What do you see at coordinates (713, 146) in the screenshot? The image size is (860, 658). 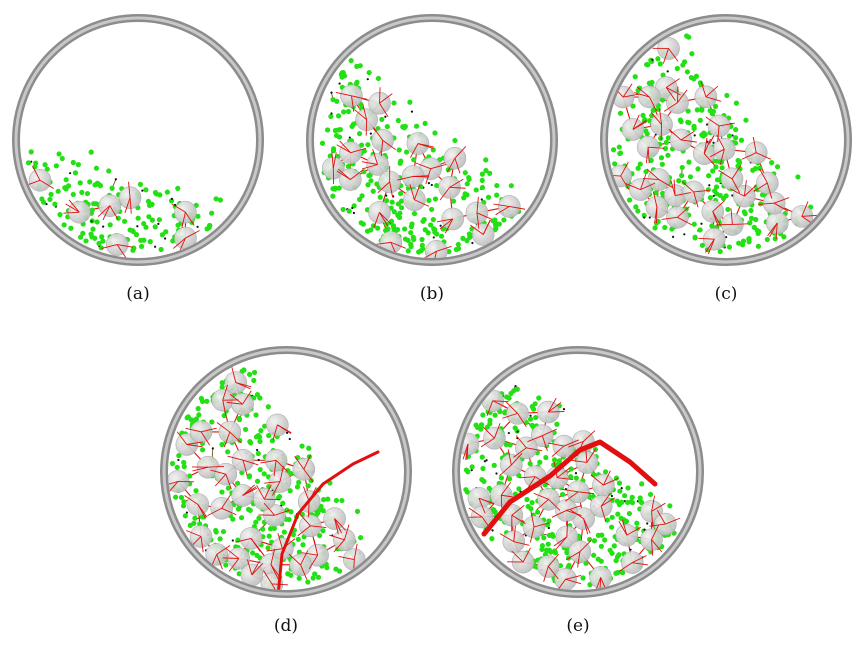 I see `large-particles-c` at bounding box center [713, 146].